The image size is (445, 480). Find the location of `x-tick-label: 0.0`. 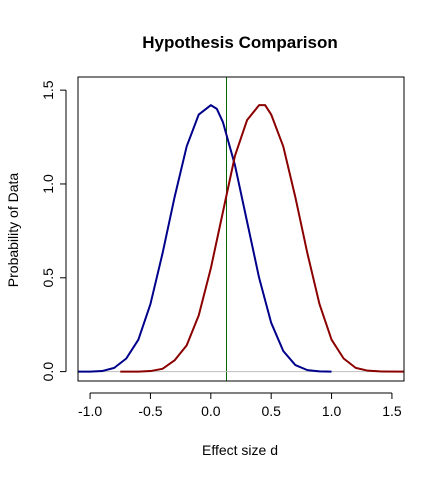

x-tick-label: 0.0 is located at coordinates (211, 411).